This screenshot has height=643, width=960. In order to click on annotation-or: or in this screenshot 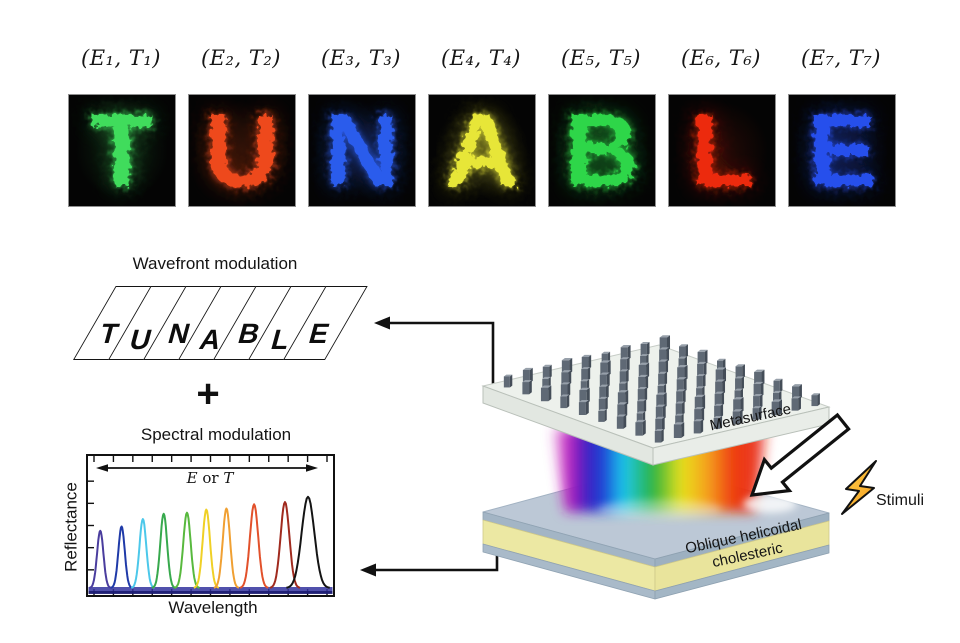, I will do `click(210, 478)`.